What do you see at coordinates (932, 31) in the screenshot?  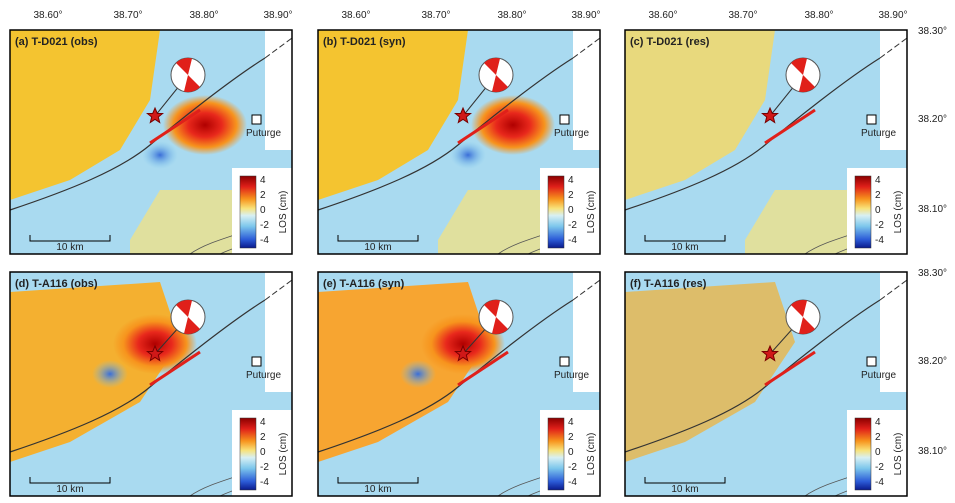 I see `latitude-label: 38.30°` at bounding box center [932, 31].